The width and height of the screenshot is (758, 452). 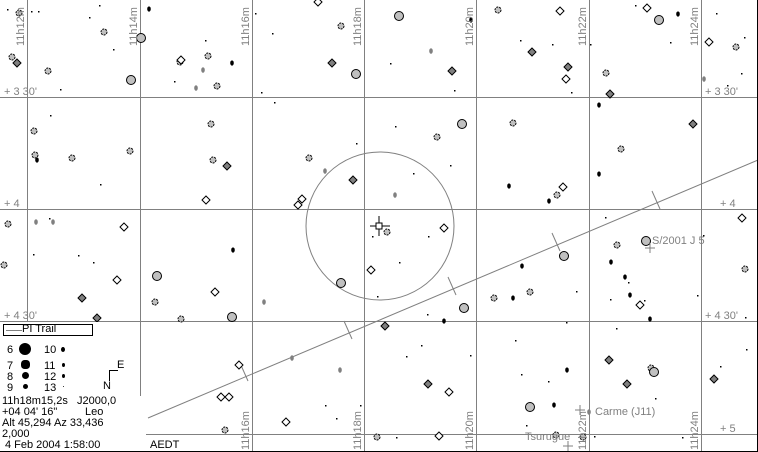 What do you see at coordinates (20, 92) in the screenshot?
I see `dec-label: + 3 30'` at bounding box center [20, 92].